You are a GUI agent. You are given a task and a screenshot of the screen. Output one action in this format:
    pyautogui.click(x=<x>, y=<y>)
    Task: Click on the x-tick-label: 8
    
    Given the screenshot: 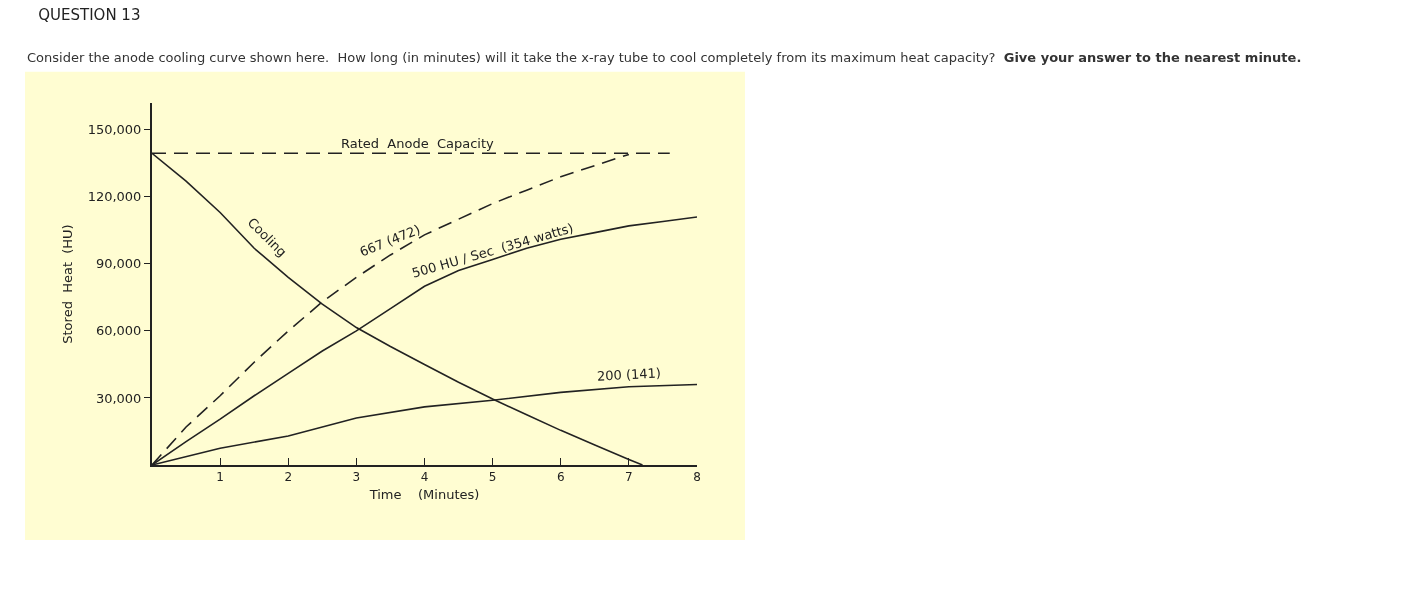 What is the action you would take?
    pyautogui.click(x=697, y=477)
    